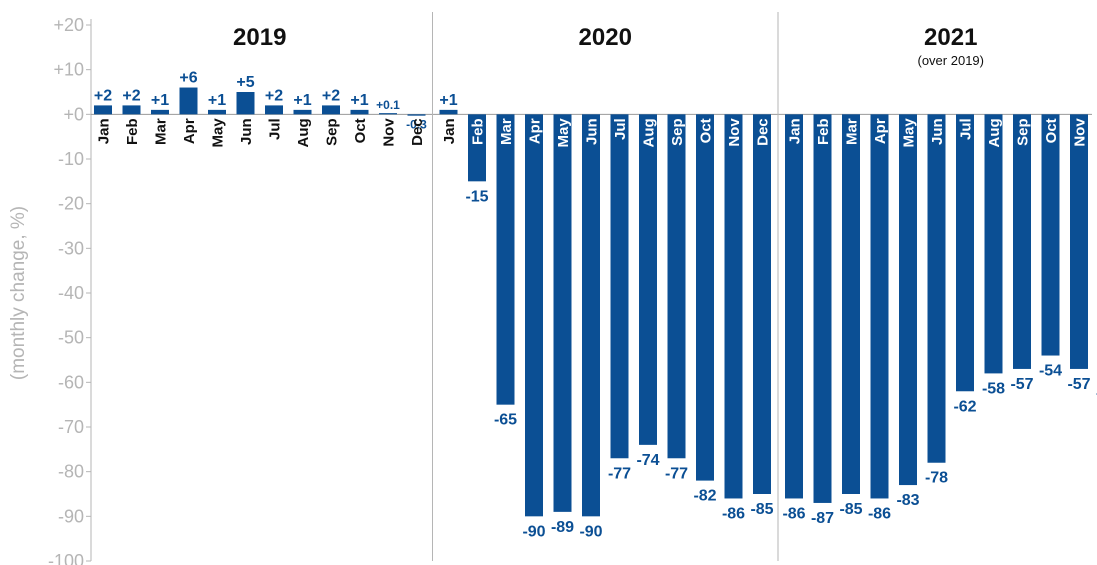 This screenshot has height=565, width=1097. Describe the element at coordinates (68, 70) in the screenshot. I see `y-tick-label: +10` at that location.